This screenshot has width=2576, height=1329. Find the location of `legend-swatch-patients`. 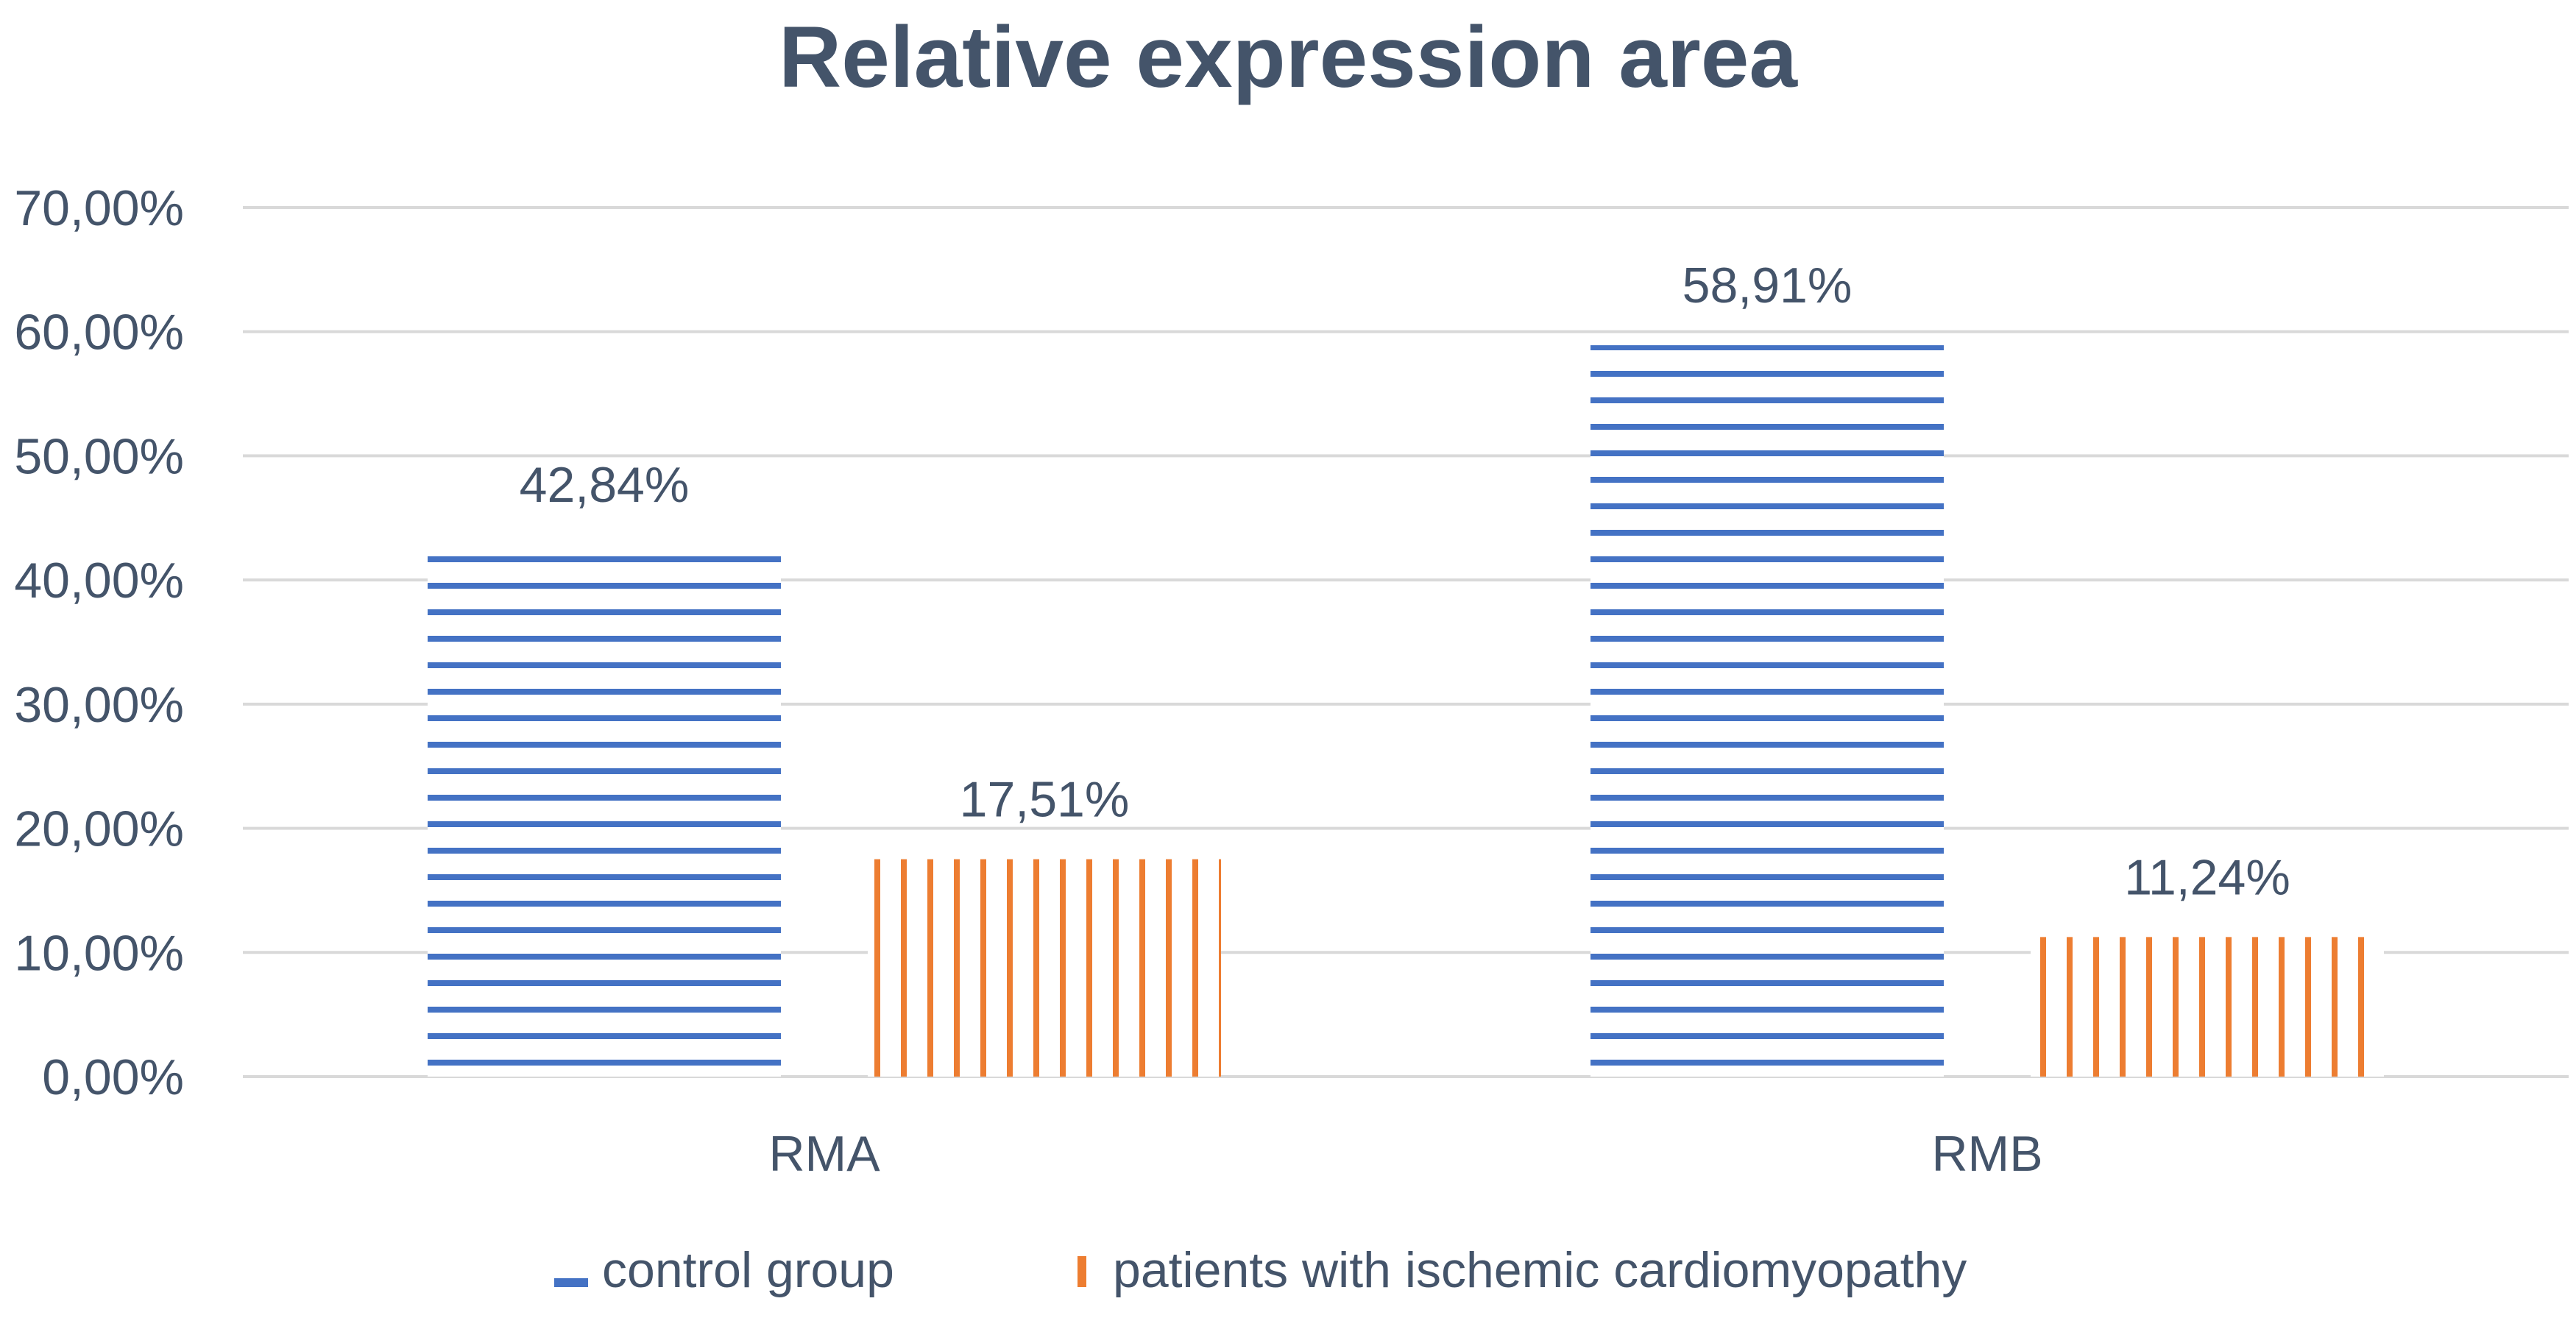

legend-swatch-patients is located at coordinates (1082, 1271).